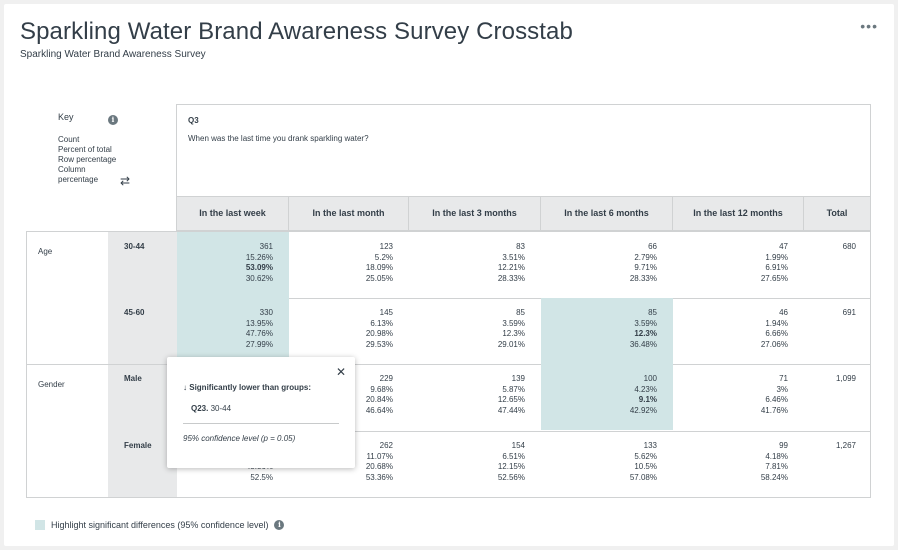  What do you see at coordinates (261, 477) in the screenshot?
I see `cell-col-pct: 52.5%` at bounding box center [261, 477].